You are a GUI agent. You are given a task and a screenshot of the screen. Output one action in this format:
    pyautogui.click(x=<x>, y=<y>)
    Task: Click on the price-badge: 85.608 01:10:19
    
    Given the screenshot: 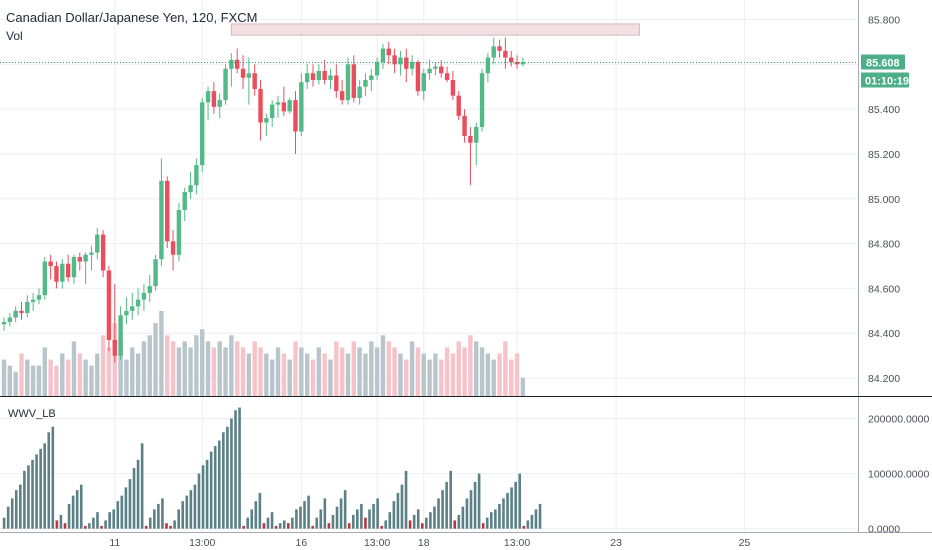 What is the action you would take?
    pyautogui.click(x=885, y=71)
    